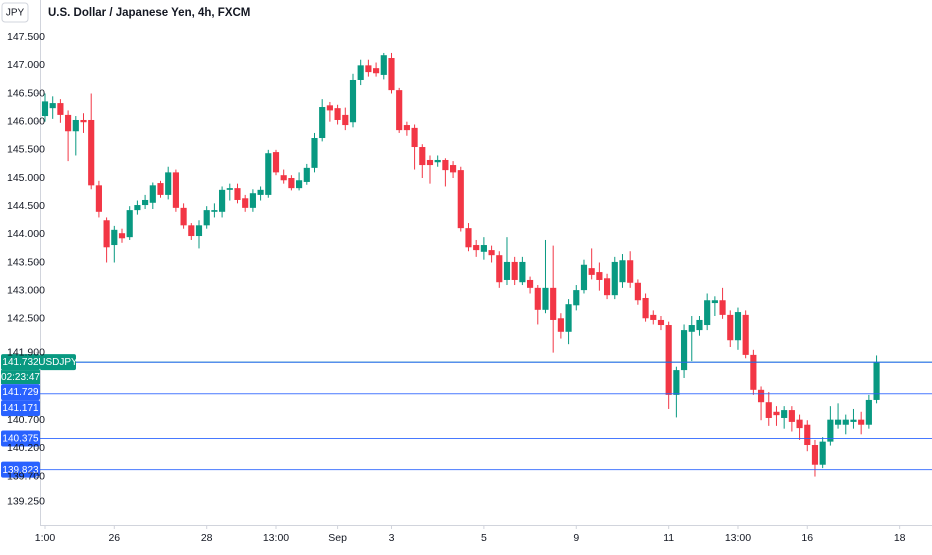 This screenshot has width=932, height=555. Describe the element at coordinates (20, 362) in the screenshot. I see `price-tag-label: 141.732` at that location.